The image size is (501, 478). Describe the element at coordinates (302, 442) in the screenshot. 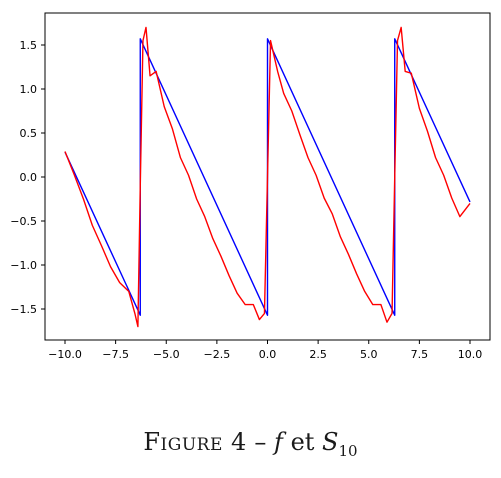

I see `caption-et: et` at that location.